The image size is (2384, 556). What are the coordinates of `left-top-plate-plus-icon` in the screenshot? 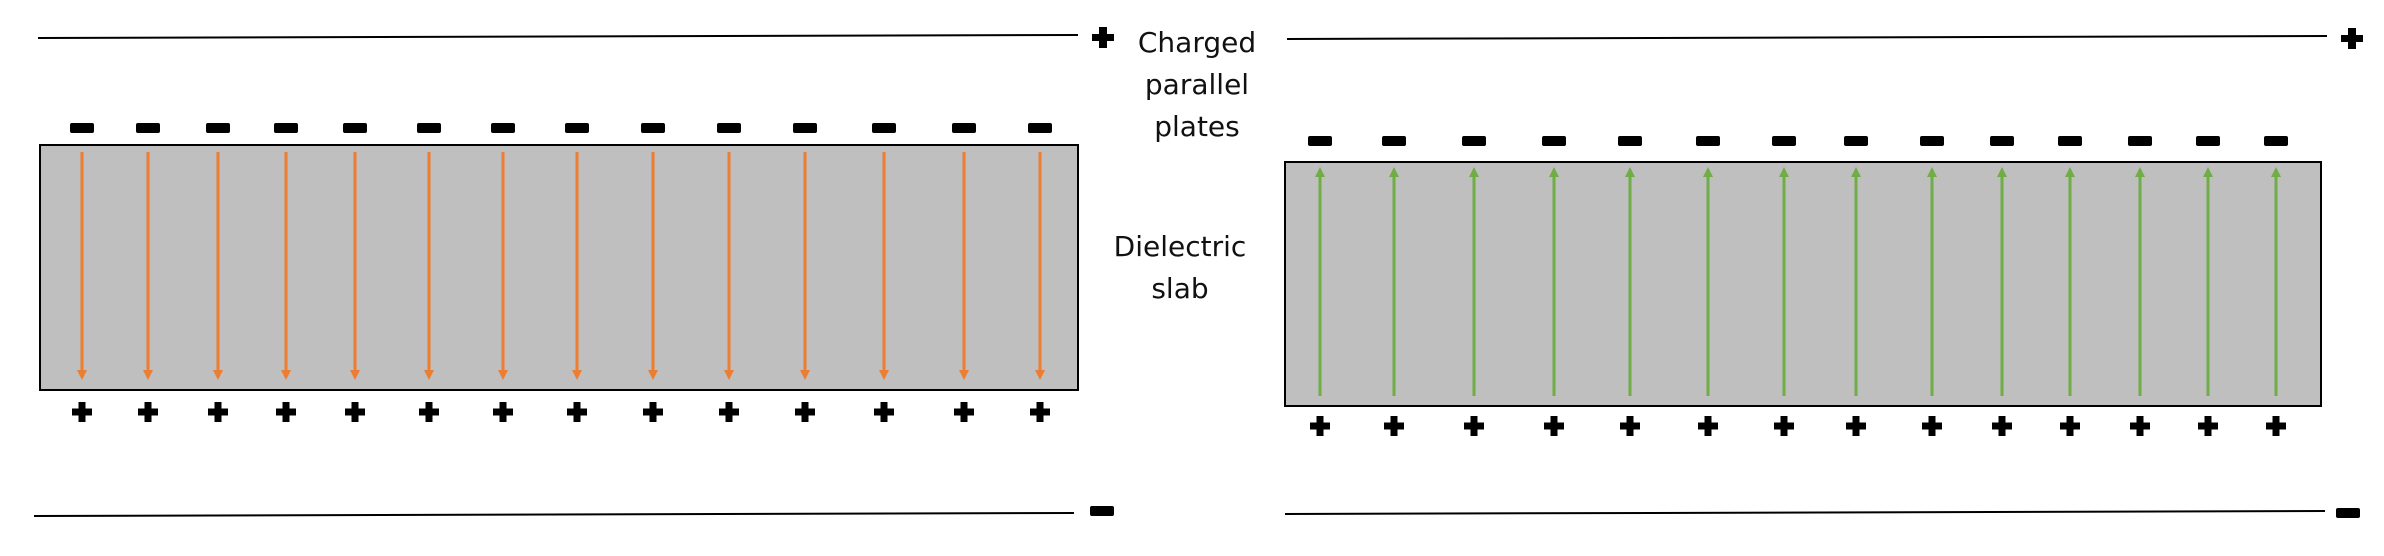 It's located at (1103, 37).